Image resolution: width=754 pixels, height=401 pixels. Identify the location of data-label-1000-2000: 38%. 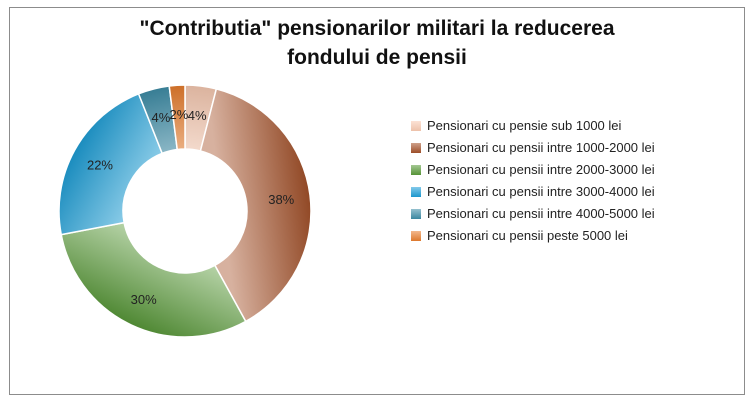
(281, 199).